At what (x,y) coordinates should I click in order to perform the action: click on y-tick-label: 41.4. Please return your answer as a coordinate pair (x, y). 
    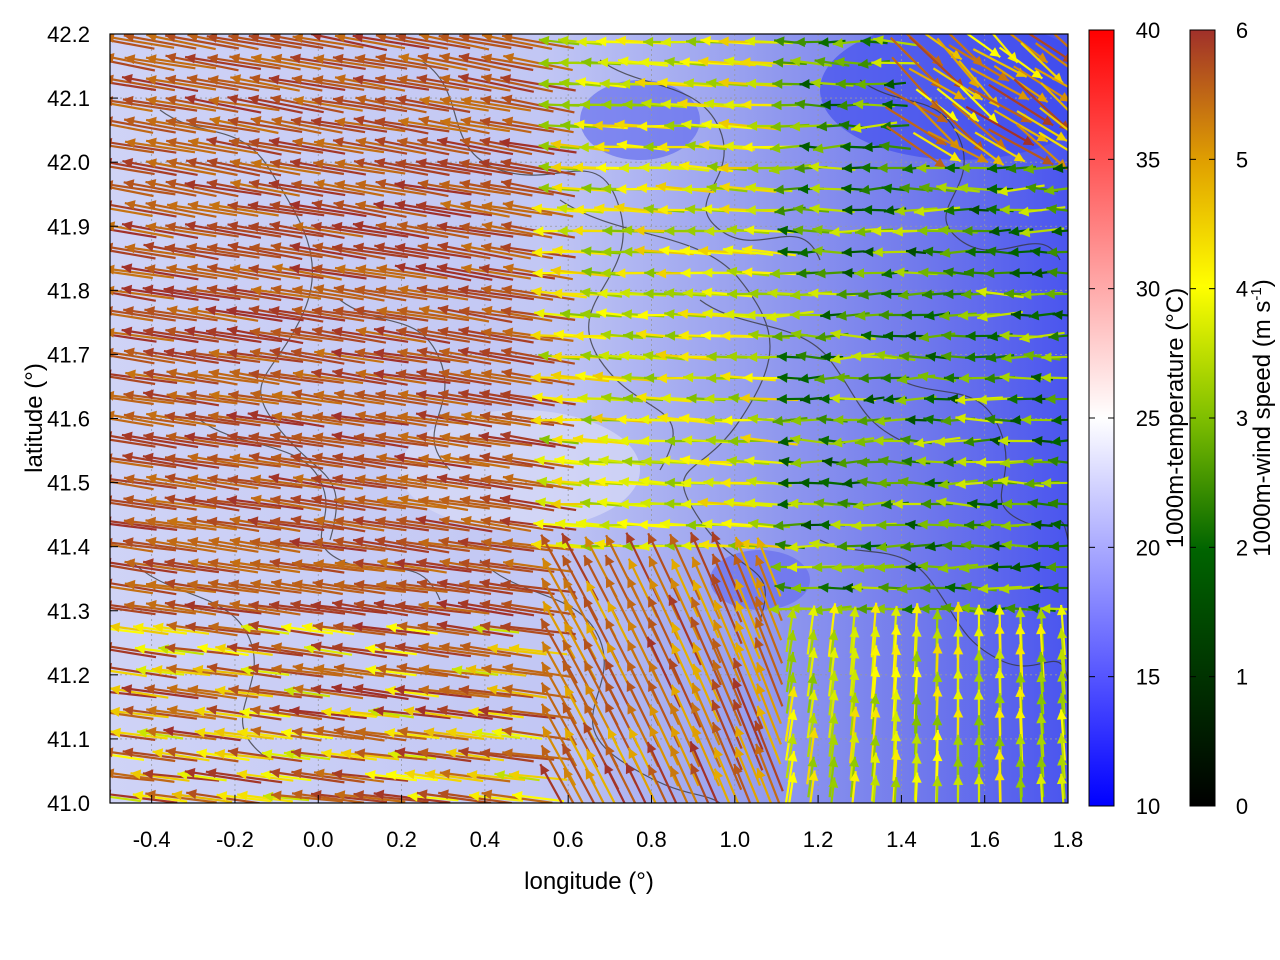
    Looking at the image, I should click on (68, 547).